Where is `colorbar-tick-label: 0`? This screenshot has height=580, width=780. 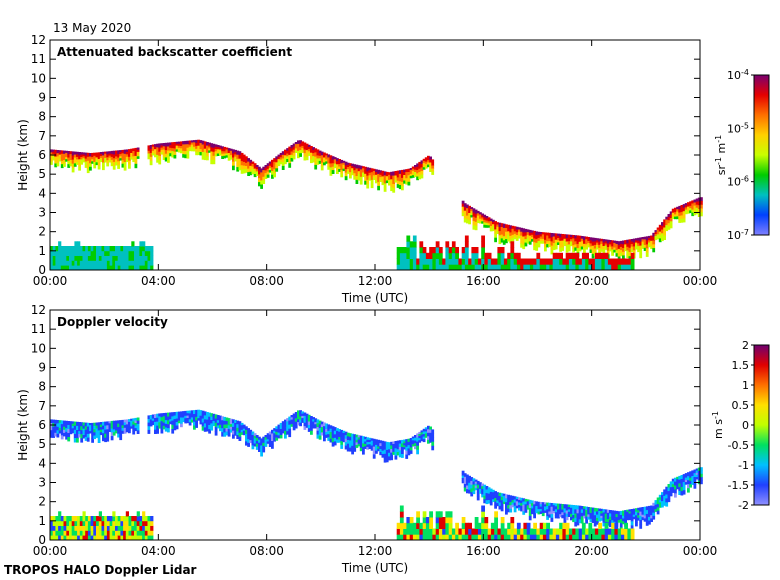 colorbar-tick-label: 0 is located at coordinates (745, 425).